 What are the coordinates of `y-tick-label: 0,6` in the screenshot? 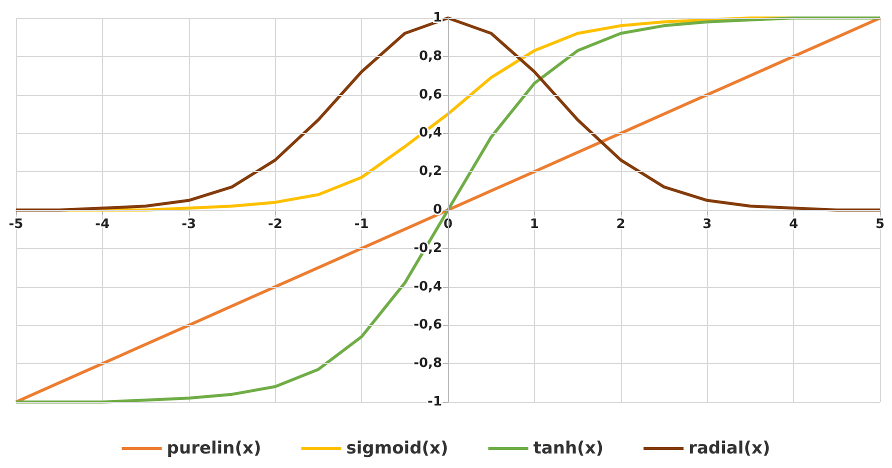 It's located at (430, 94).